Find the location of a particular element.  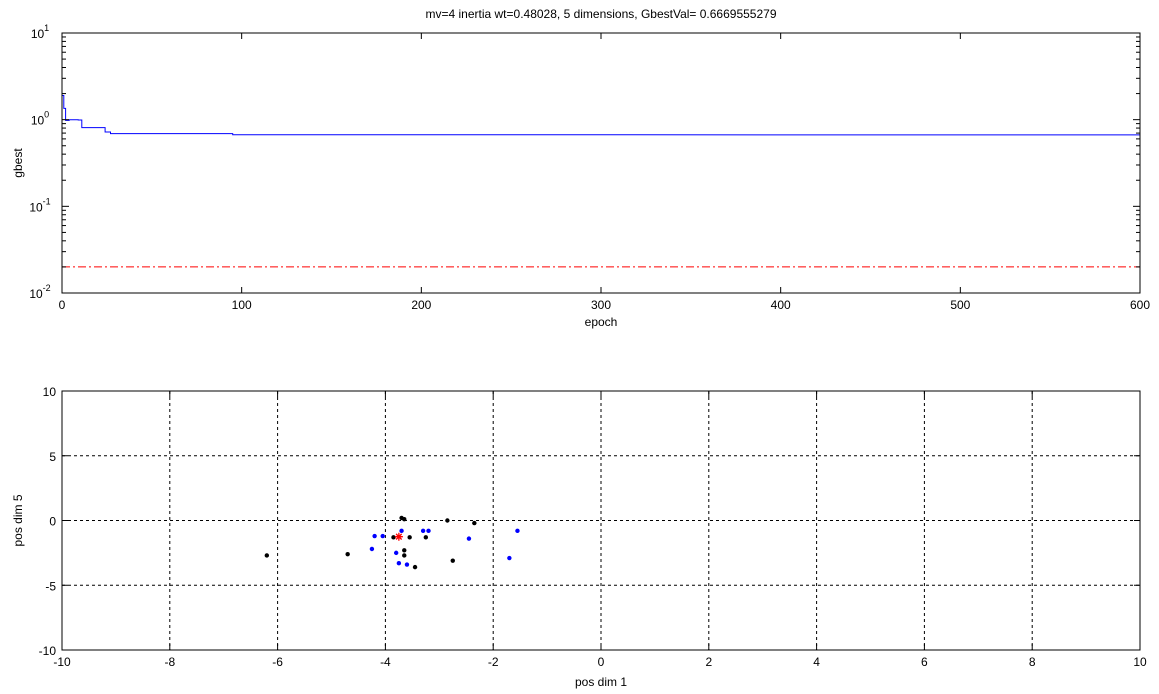

x-tick-label: 6 is located at coordinates (924, 662).